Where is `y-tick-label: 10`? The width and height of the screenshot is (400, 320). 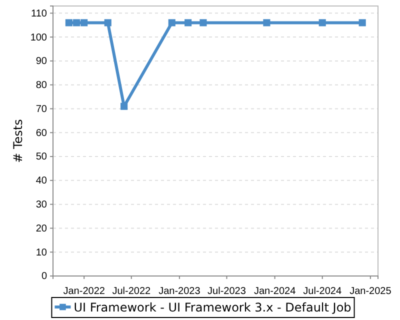 y-tick-label: 10 is located at coordinates (42, 252).